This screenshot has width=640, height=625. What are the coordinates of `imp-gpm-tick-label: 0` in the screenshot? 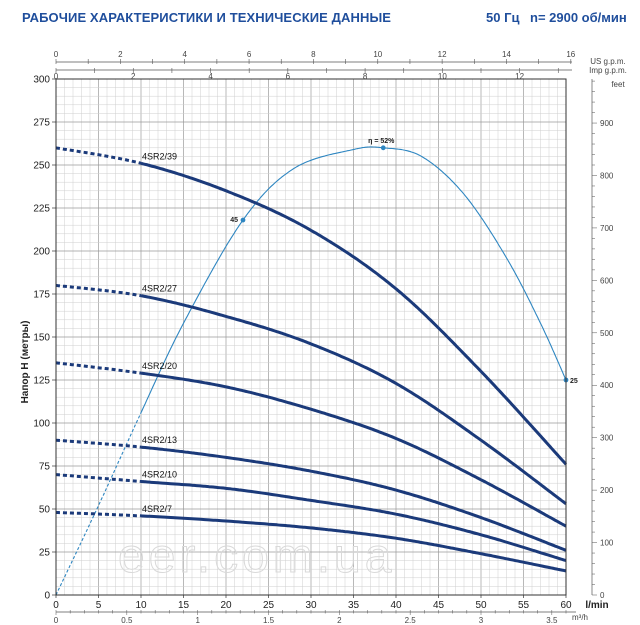 It's located at (56, 76).